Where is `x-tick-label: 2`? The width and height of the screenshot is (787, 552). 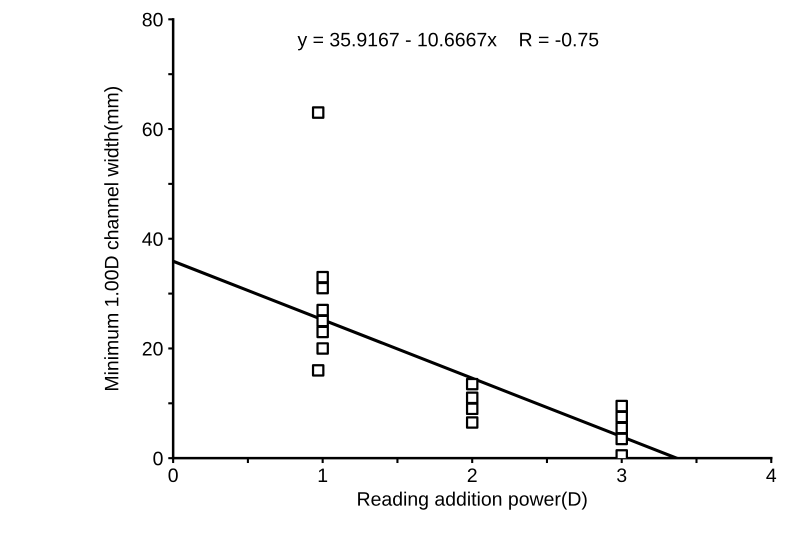
x-tick-label: 2 is located at coordinates (472, 475).